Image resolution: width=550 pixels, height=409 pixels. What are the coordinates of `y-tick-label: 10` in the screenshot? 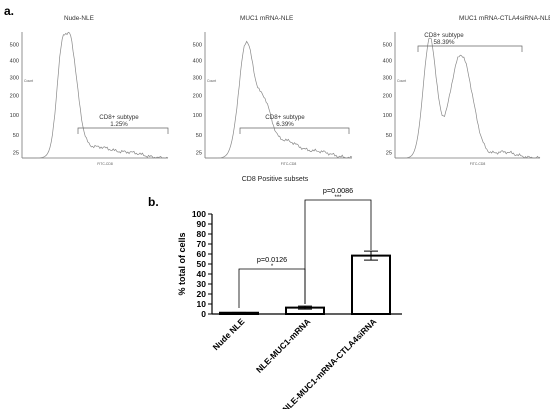 It's located at (202, 304).